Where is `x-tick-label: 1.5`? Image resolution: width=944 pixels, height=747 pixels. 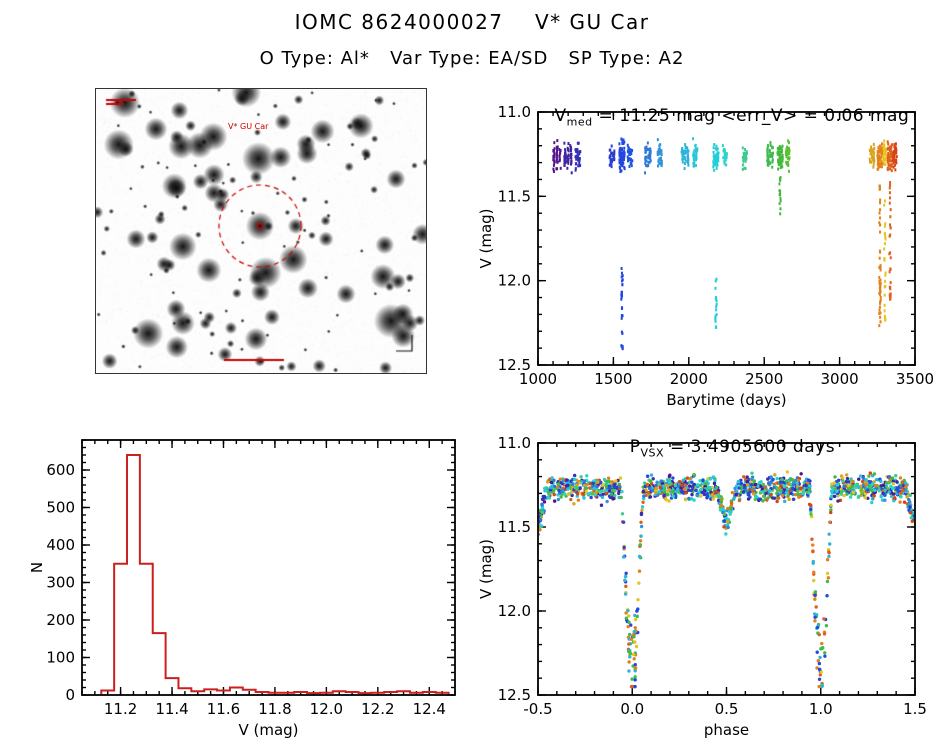 x-tick-label: 1.5 is located at coordinates (915, 709).